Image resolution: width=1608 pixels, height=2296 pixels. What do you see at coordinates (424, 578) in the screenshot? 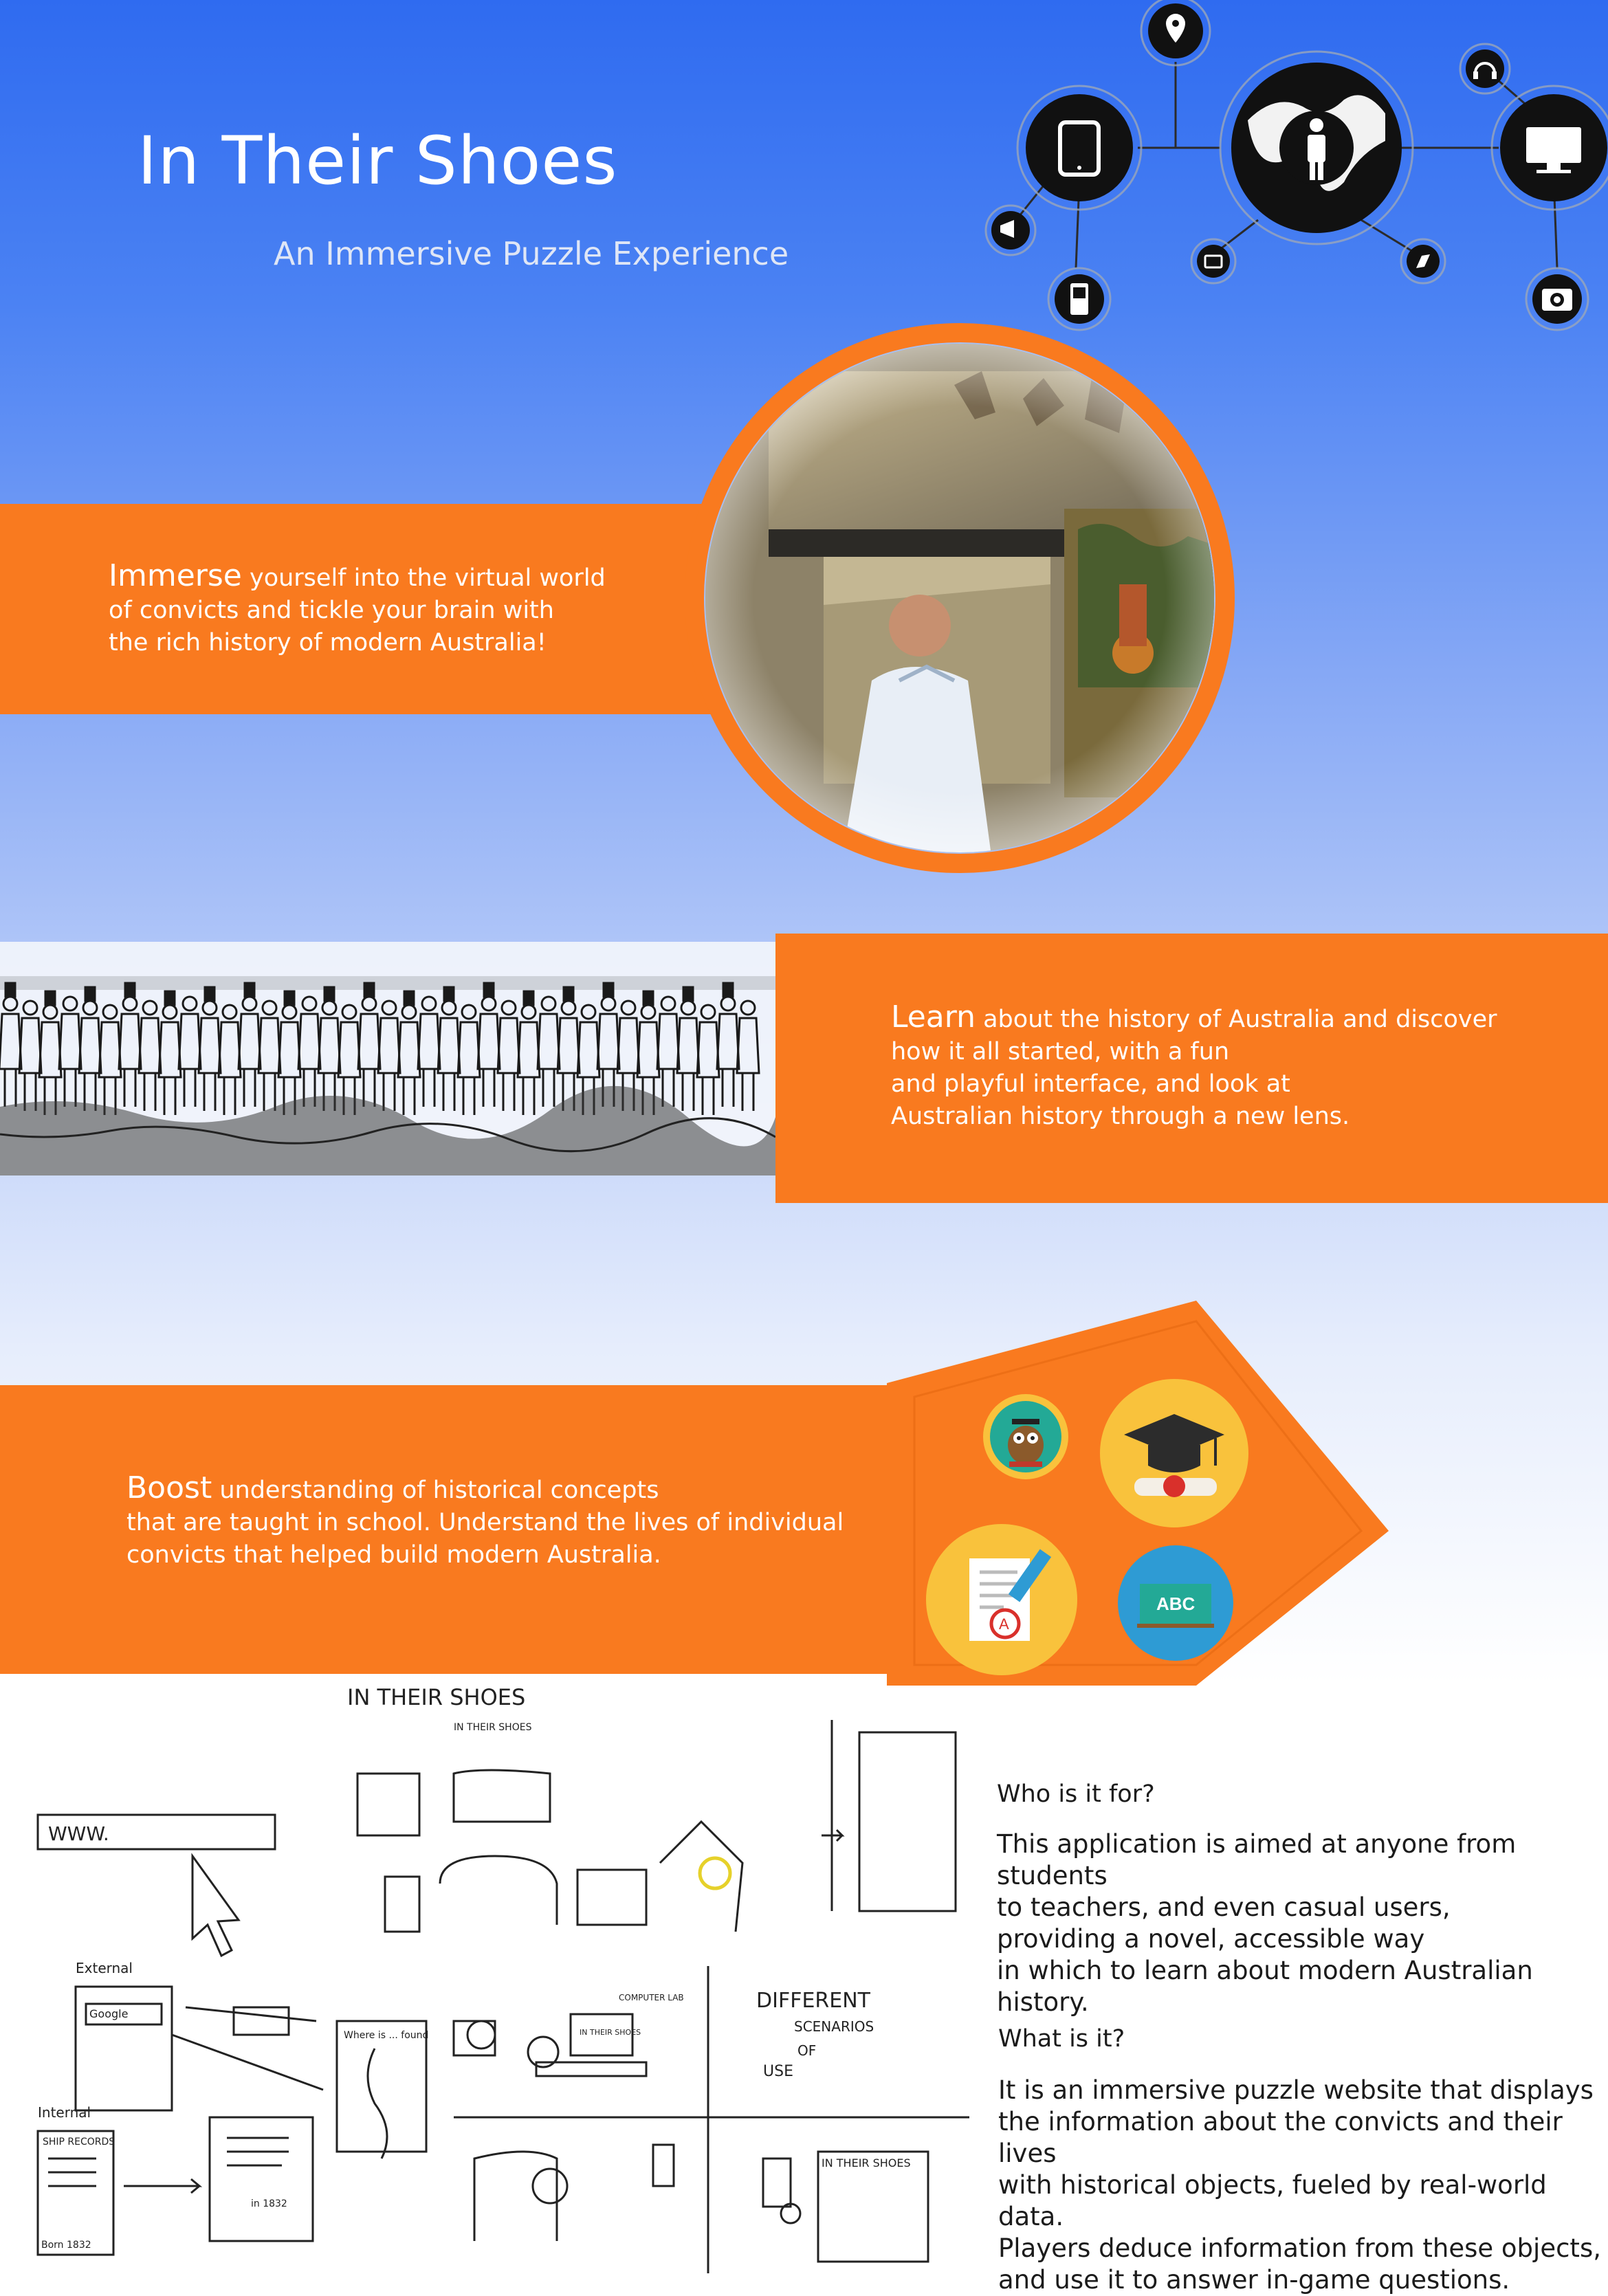
I see `immerse-line-1: yourself into the virtual world` at bounding box center [424, 578].